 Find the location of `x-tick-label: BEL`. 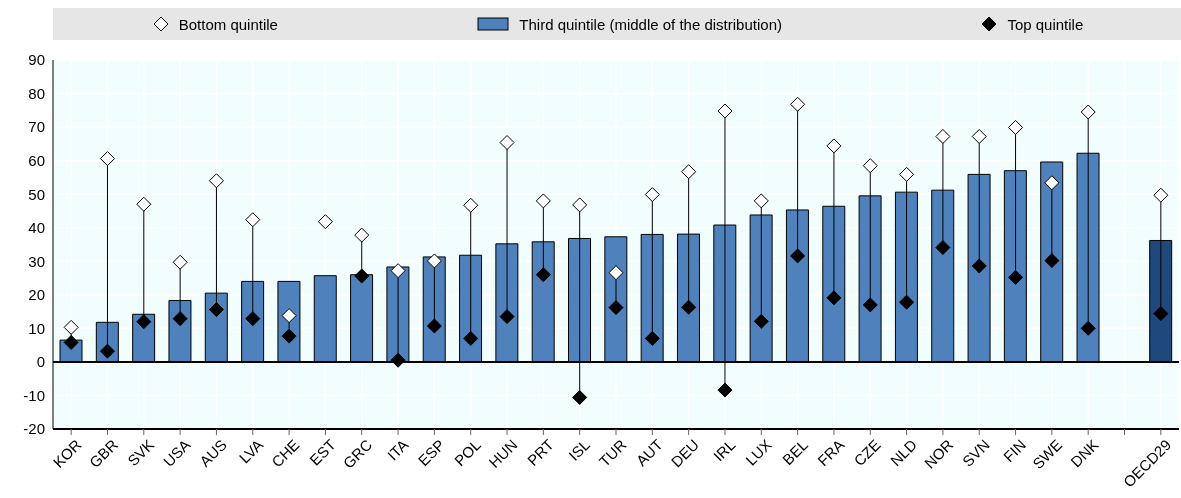

x-tick-label: BEL is located at coordinates (795, 451).